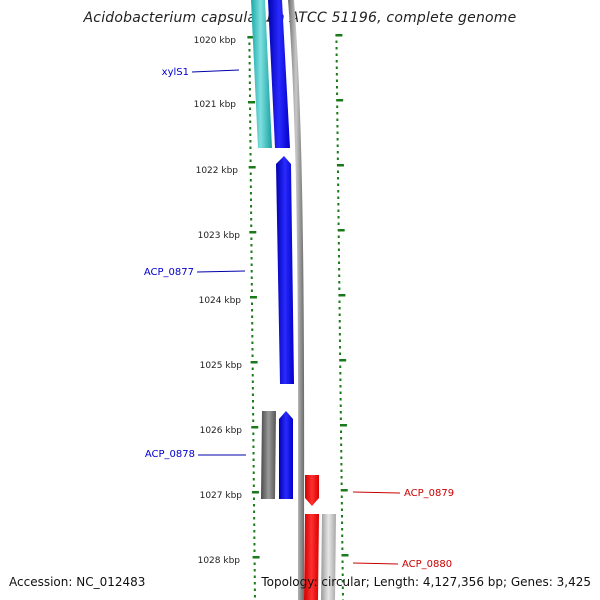  I want to click on rna-feature, so click(261, 74).